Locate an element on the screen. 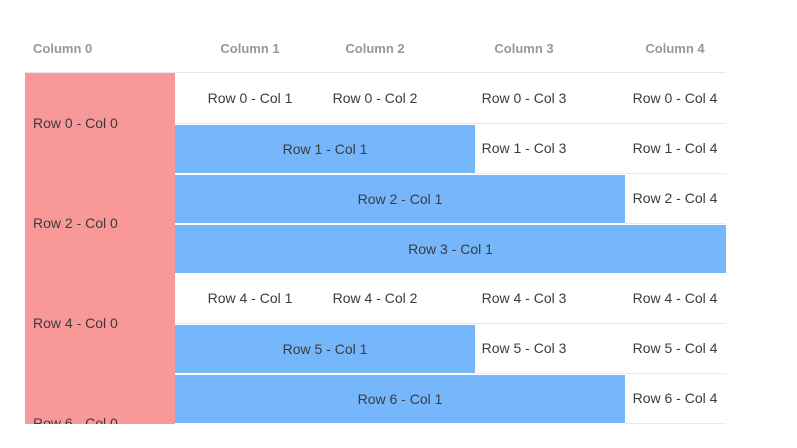  table-cell: Row 0 - Col 3 is located at coordinates (524, 98).